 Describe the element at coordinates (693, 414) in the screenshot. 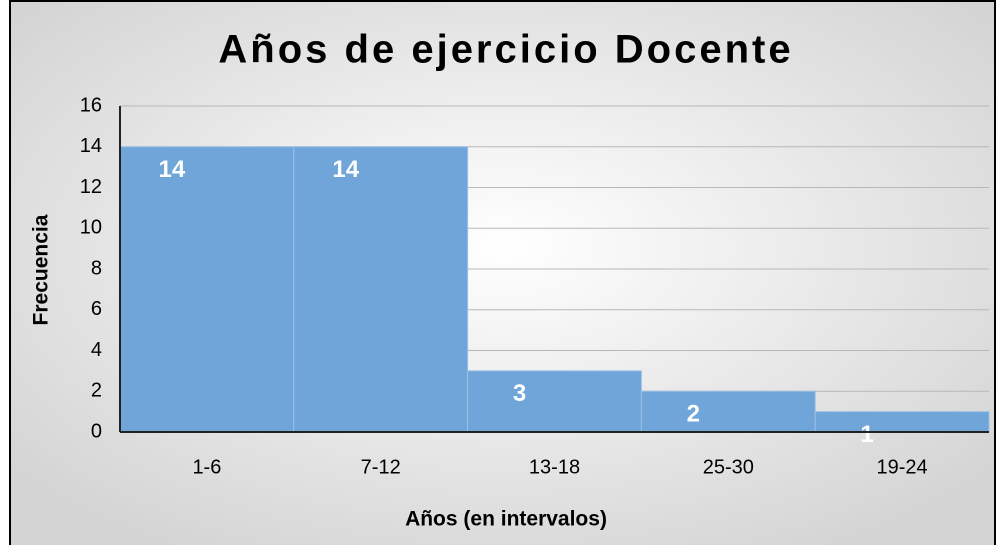

I see `data-label: 2` at that location.